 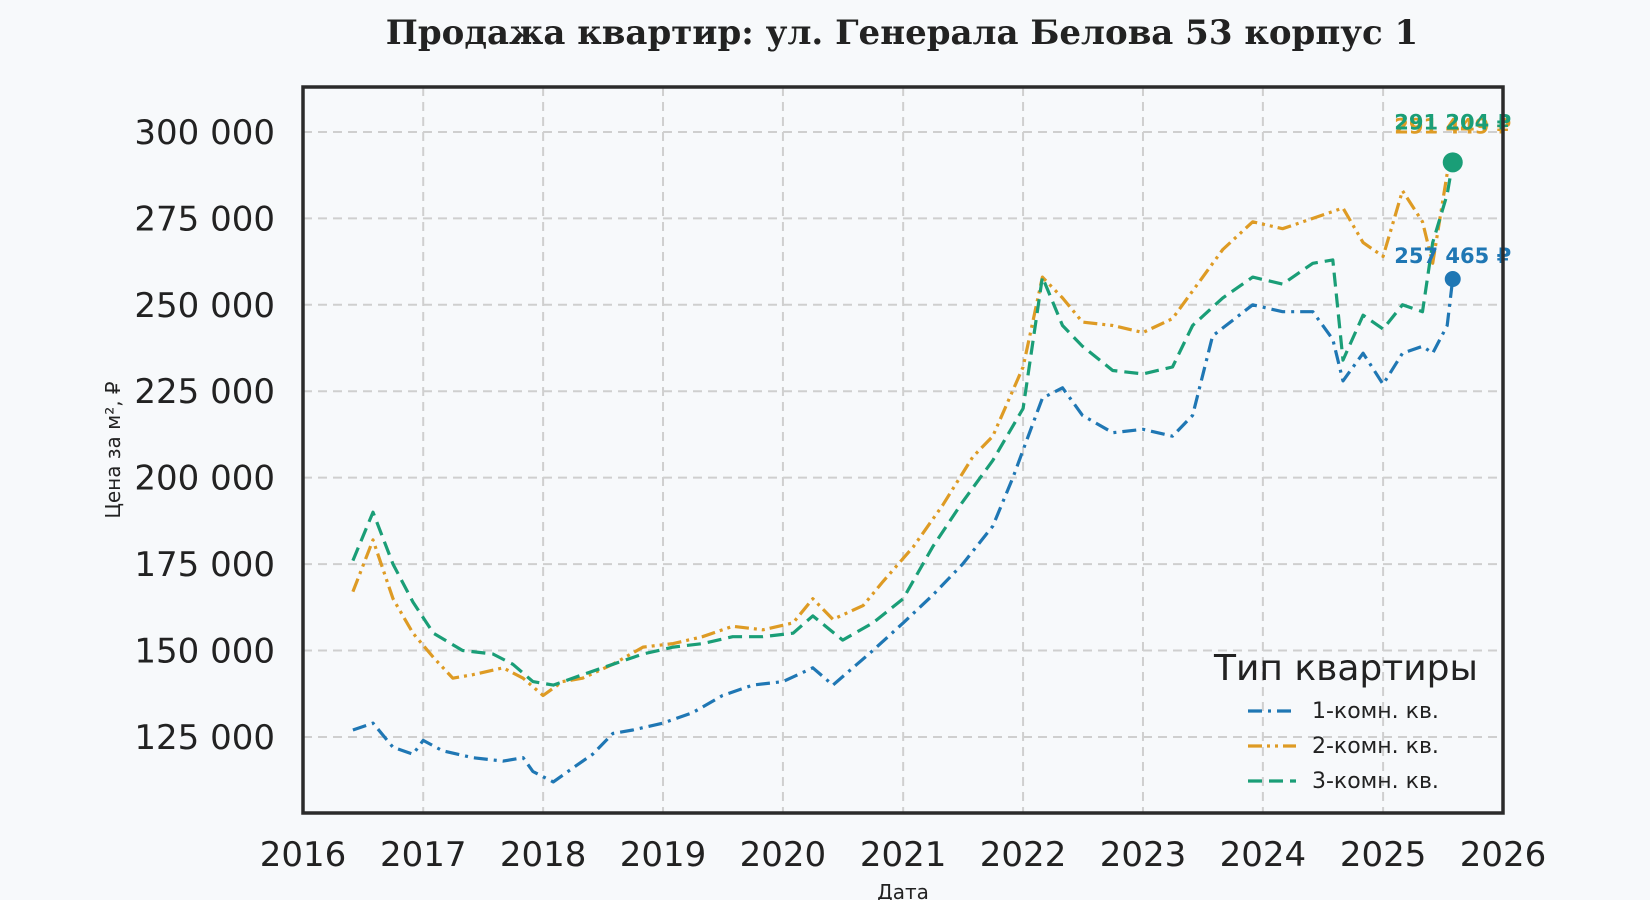 I want to click on x-tick-label: 2016, so click(x=303, y=855).